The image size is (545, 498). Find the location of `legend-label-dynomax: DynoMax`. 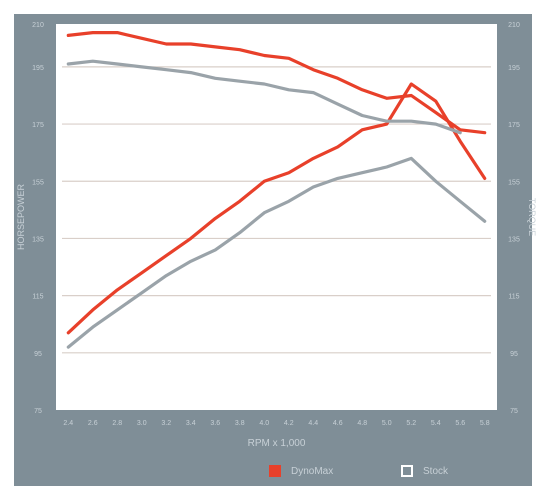

legend-label-dynomax: DynoMax is located at coordinates (312, 471).